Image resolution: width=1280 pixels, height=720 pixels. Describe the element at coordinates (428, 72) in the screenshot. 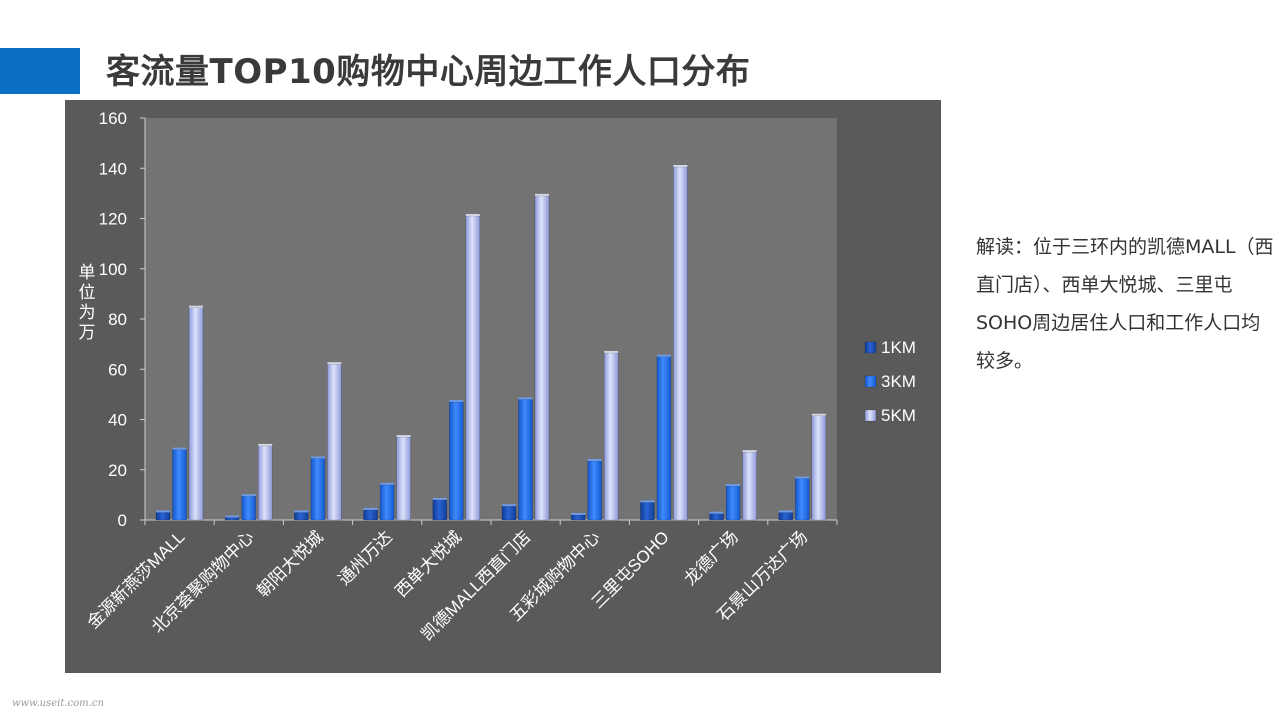

I see `page-title: 客流量TOP10购物中心周边工作人口分布` at that location.